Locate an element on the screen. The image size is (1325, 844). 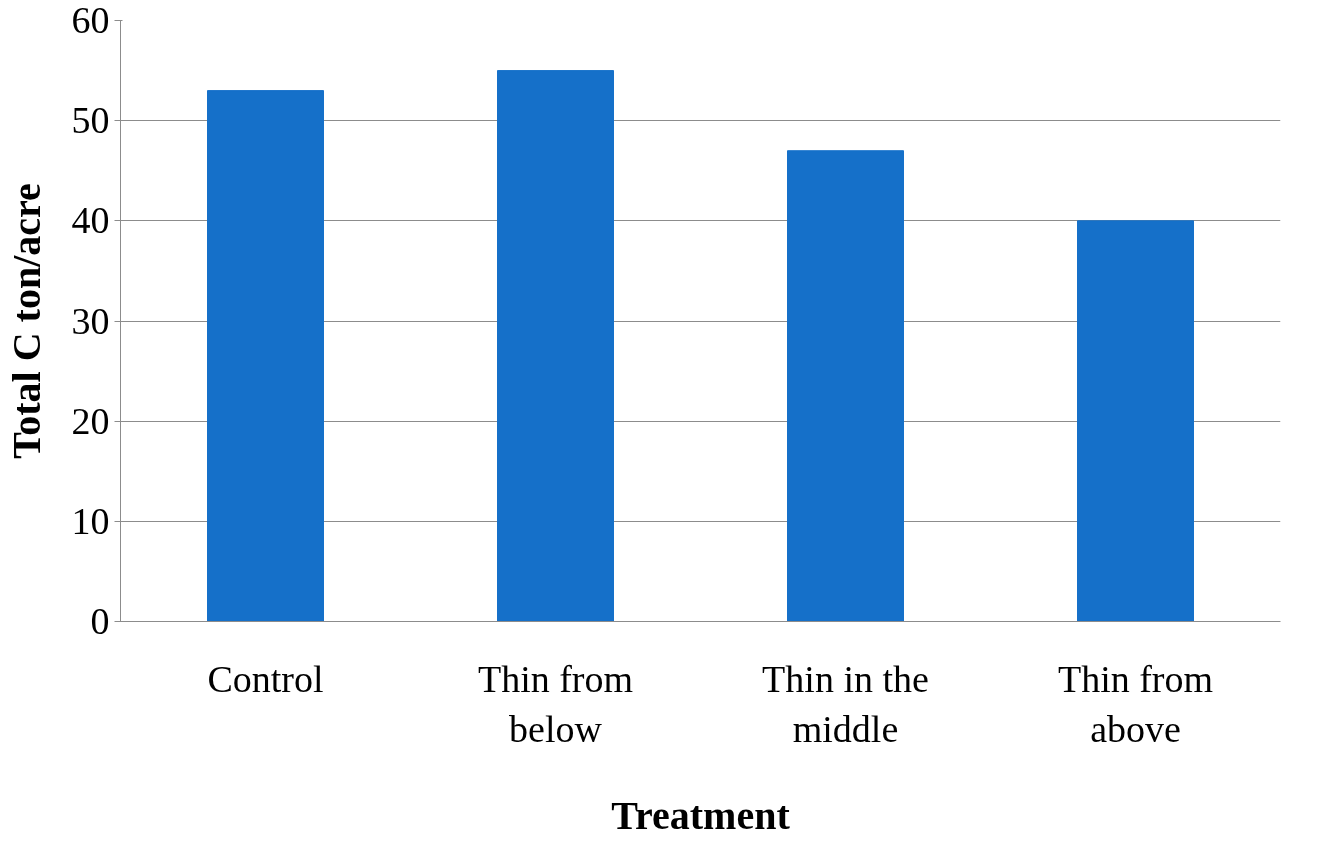
x-tick-label: Thin from above is located at coordinates (1135, 703).